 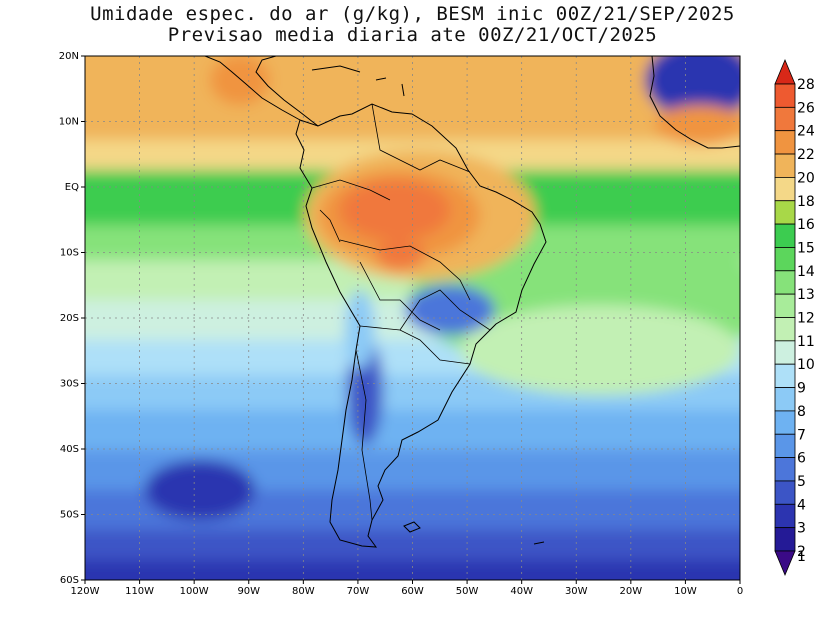 What do you see at coordinates (69, 56) in the screenshot?
I see `y-tick-label: 20N` at bounding box center [69, 56].